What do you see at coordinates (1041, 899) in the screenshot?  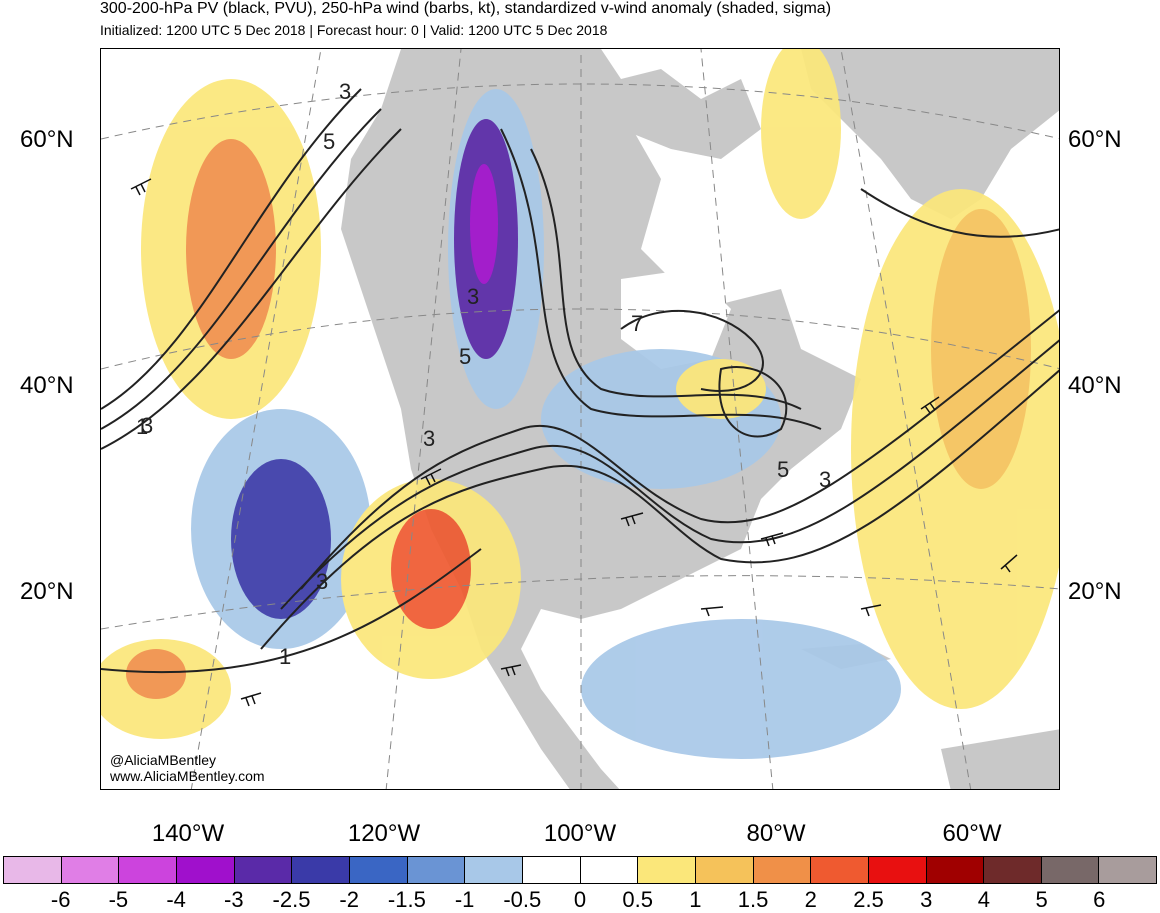 I see `colorbar-label: 5` at bounding box center [1041, 899].